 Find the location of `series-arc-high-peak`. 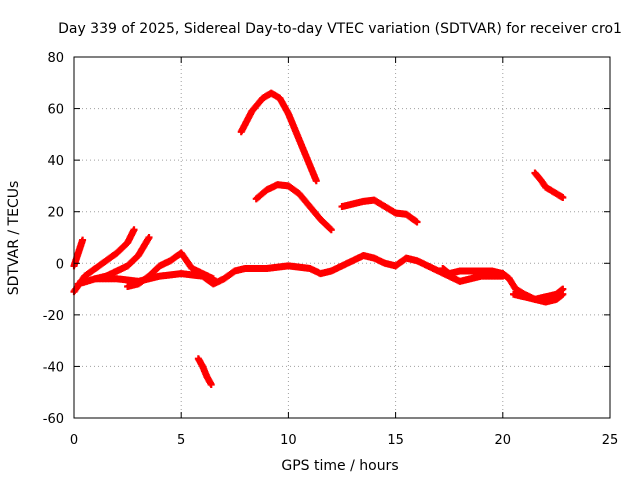

series-arc-high-peak is located at coordinates (278, 137).